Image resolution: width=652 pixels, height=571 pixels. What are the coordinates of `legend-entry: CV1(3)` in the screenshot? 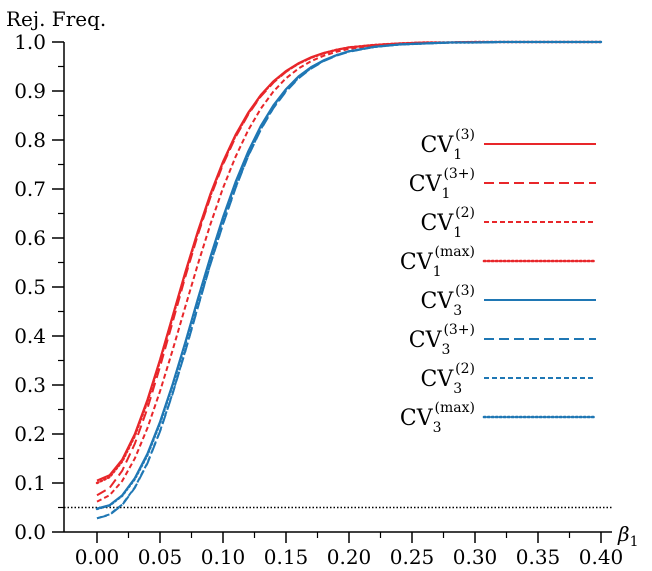 It's located at (508, 145).